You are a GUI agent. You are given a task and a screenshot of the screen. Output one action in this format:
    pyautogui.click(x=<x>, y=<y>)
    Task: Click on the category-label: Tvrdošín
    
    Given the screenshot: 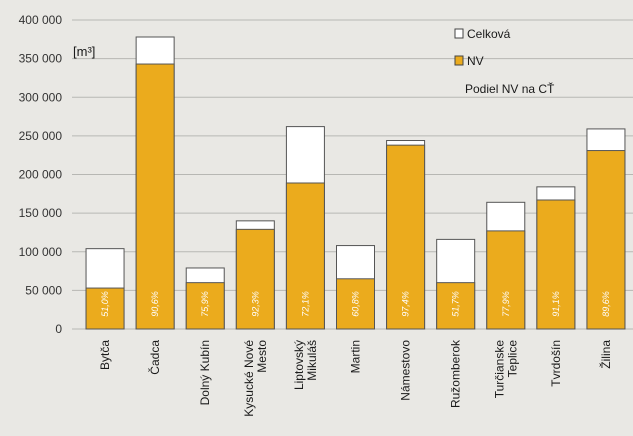 What is the action you would take?
    pyautogui.click(x=556, y=363)
    